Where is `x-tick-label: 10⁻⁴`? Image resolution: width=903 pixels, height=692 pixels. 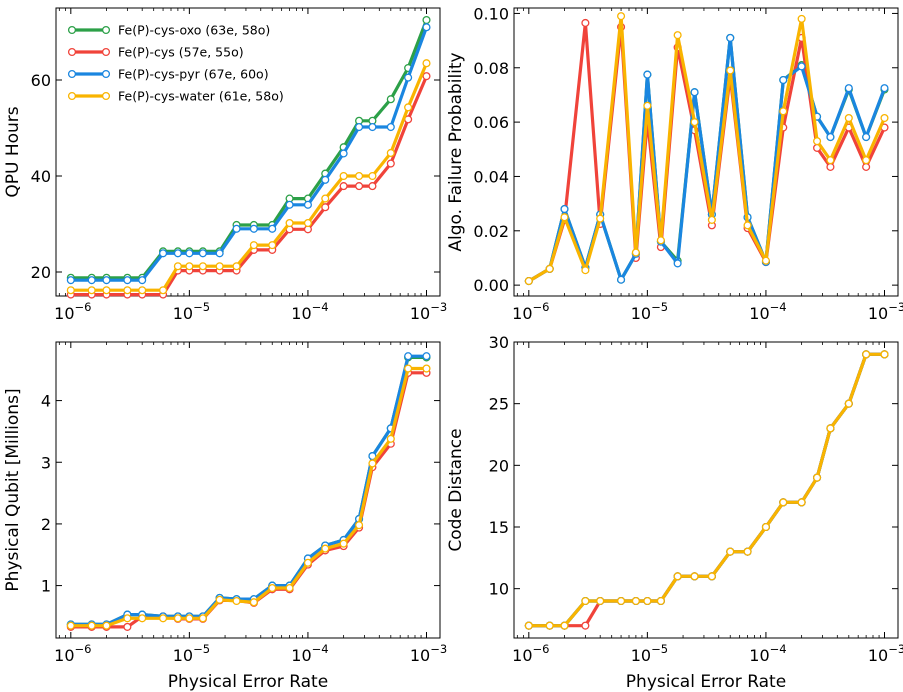 x-tick-label: 10⁻⁴ is located at coordinates (767, 311).